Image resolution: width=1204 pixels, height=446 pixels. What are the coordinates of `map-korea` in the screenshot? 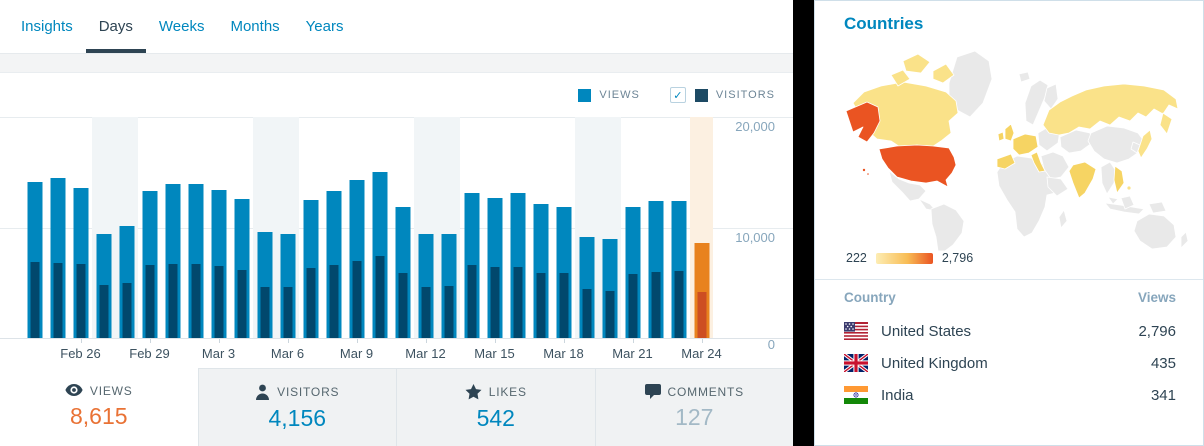 It's located at (1135, 147).